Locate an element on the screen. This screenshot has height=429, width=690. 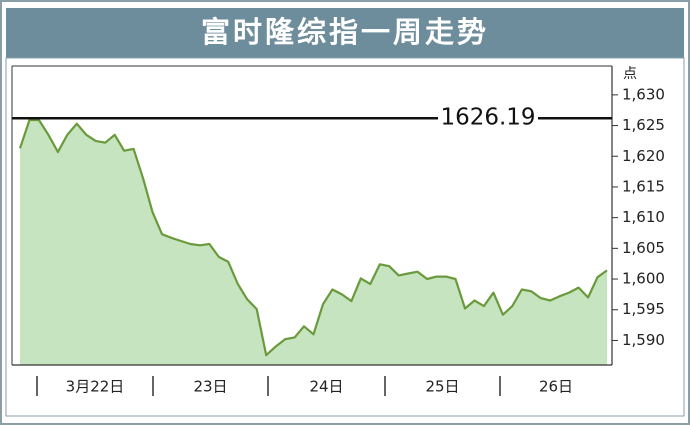
y-tick-label: 1,630 is located at coordinates (643, 94).